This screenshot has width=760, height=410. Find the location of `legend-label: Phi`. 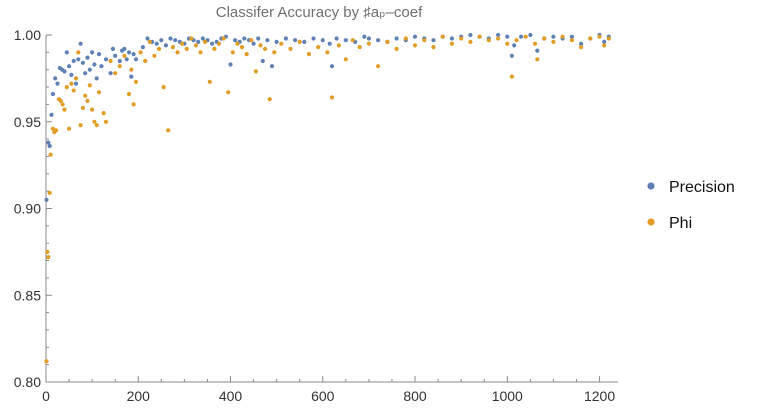

legend-label: Phi is located at coordinates (680, 223).